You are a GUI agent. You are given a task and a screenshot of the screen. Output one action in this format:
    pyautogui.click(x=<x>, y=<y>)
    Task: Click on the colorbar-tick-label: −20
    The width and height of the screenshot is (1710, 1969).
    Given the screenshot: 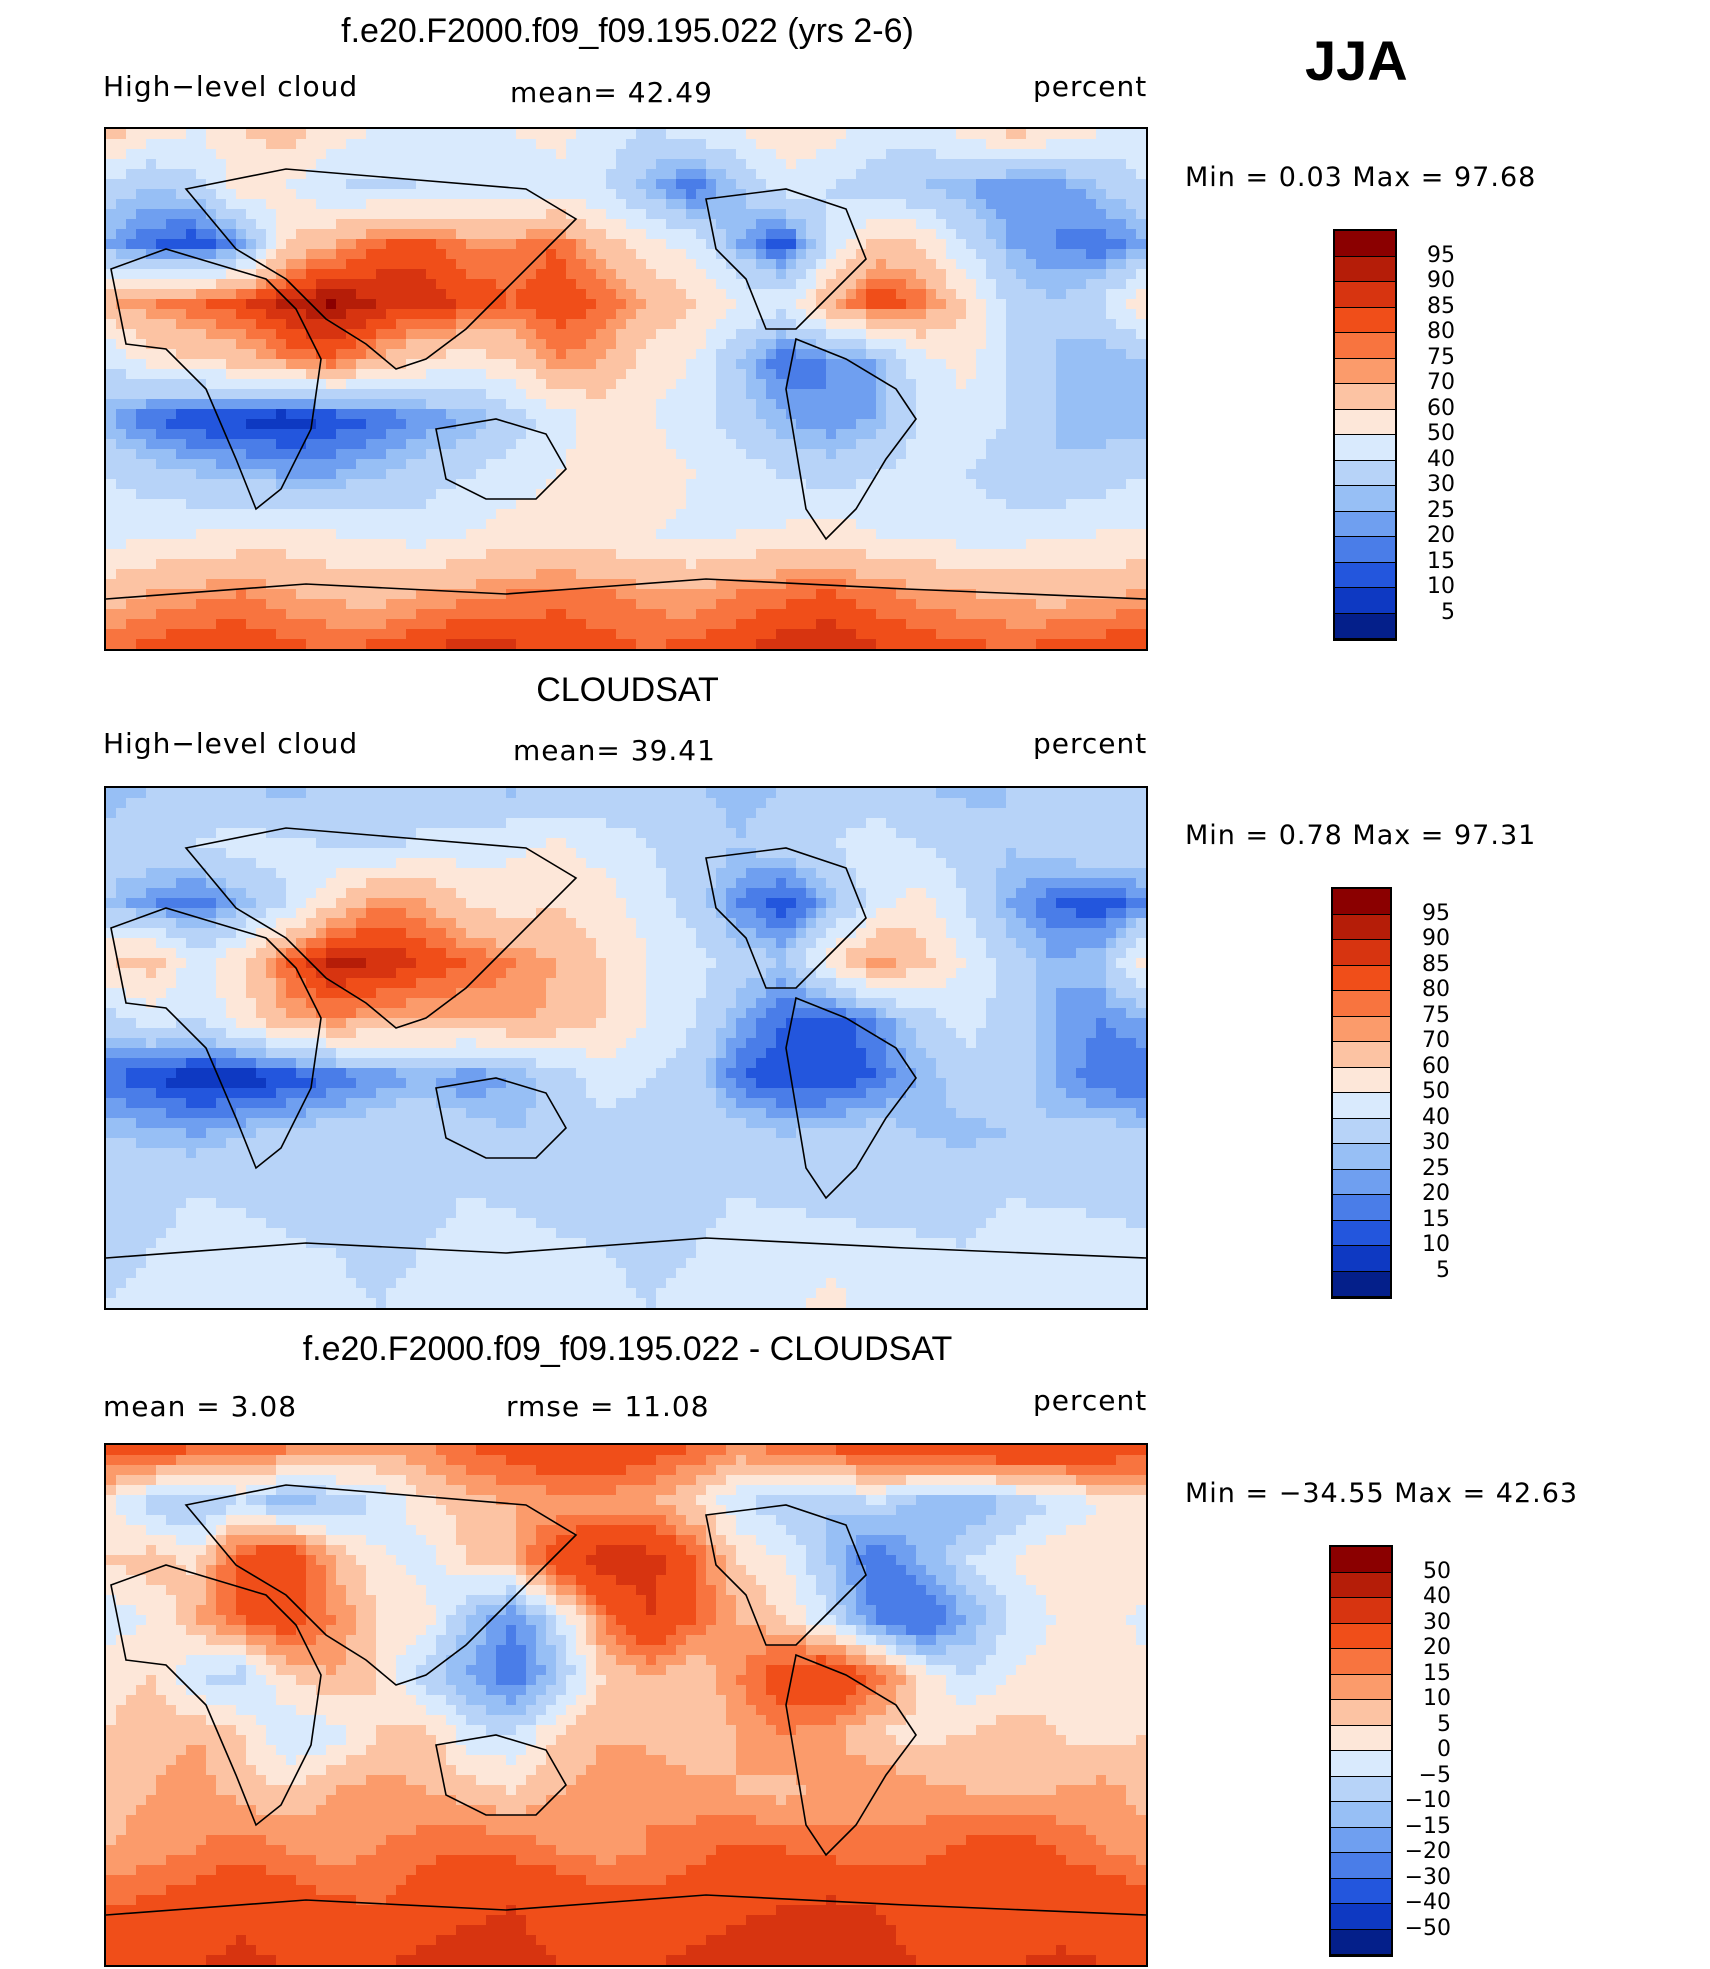 What is the action you would take?
    pyautogui.click(x=1427, y=1851)
    